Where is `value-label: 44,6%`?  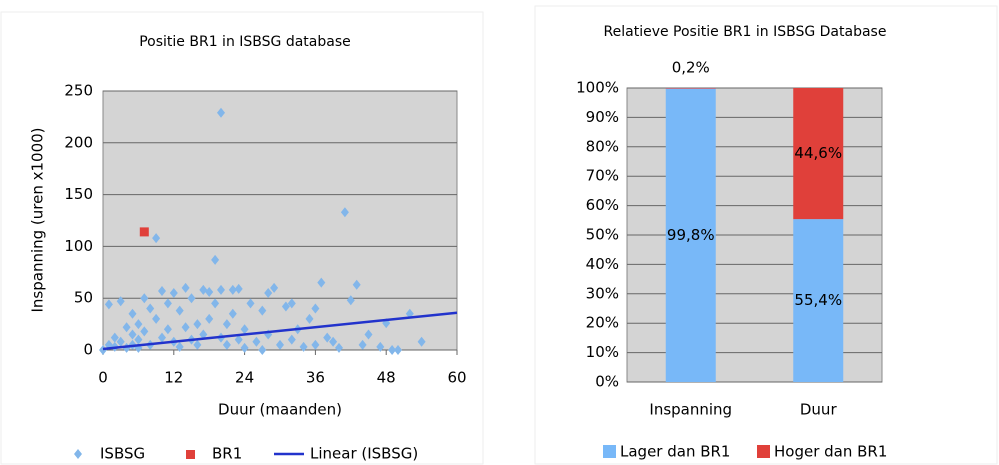
value-label: 44,6% is located at coordinates (818, 153).